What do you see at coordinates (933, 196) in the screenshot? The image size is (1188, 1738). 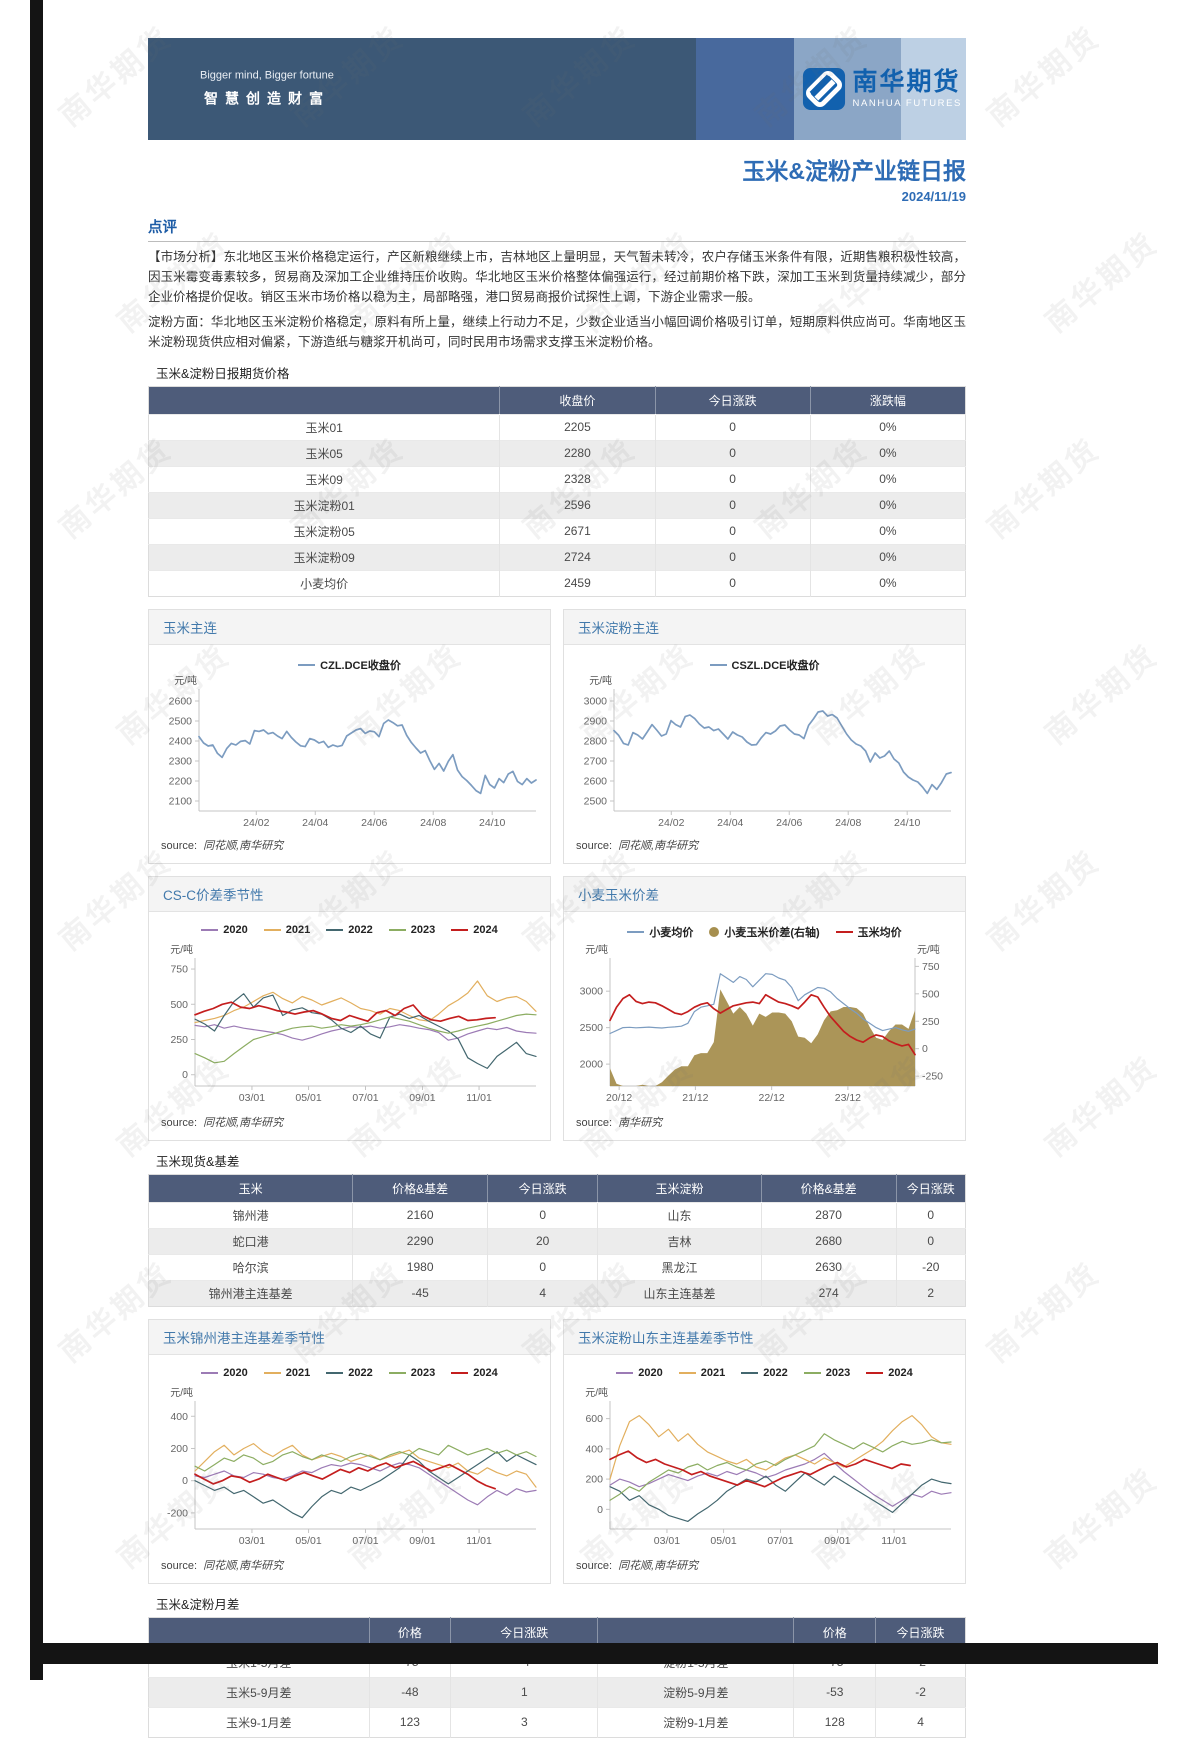 I see `report-date: 2024/11/19` at bounding box center [933, 196].